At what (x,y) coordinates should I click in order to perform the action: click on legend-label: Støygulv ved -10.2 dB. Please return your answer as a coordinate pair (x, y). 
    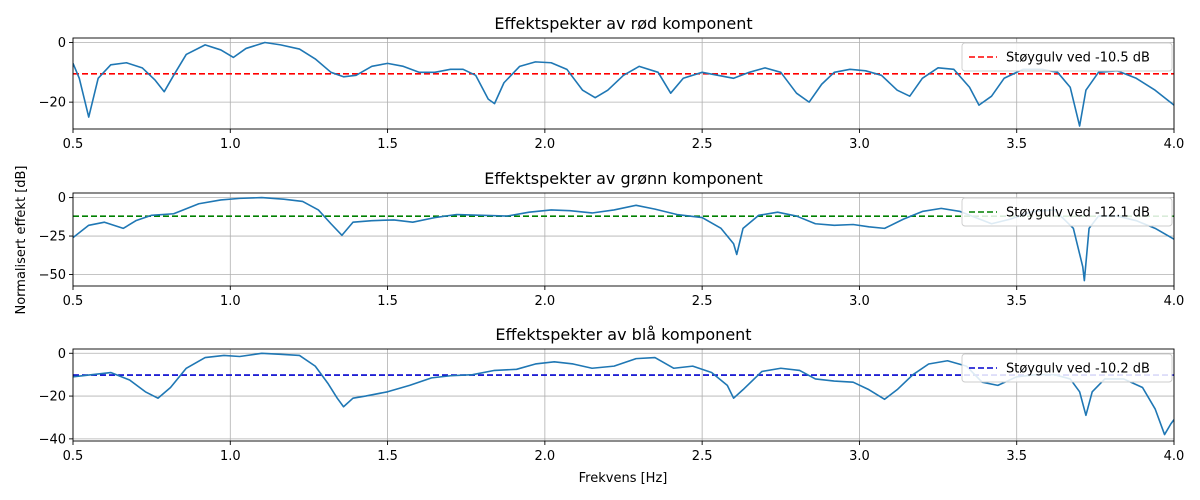
    Looking at the image, I should click on (1078, 369).